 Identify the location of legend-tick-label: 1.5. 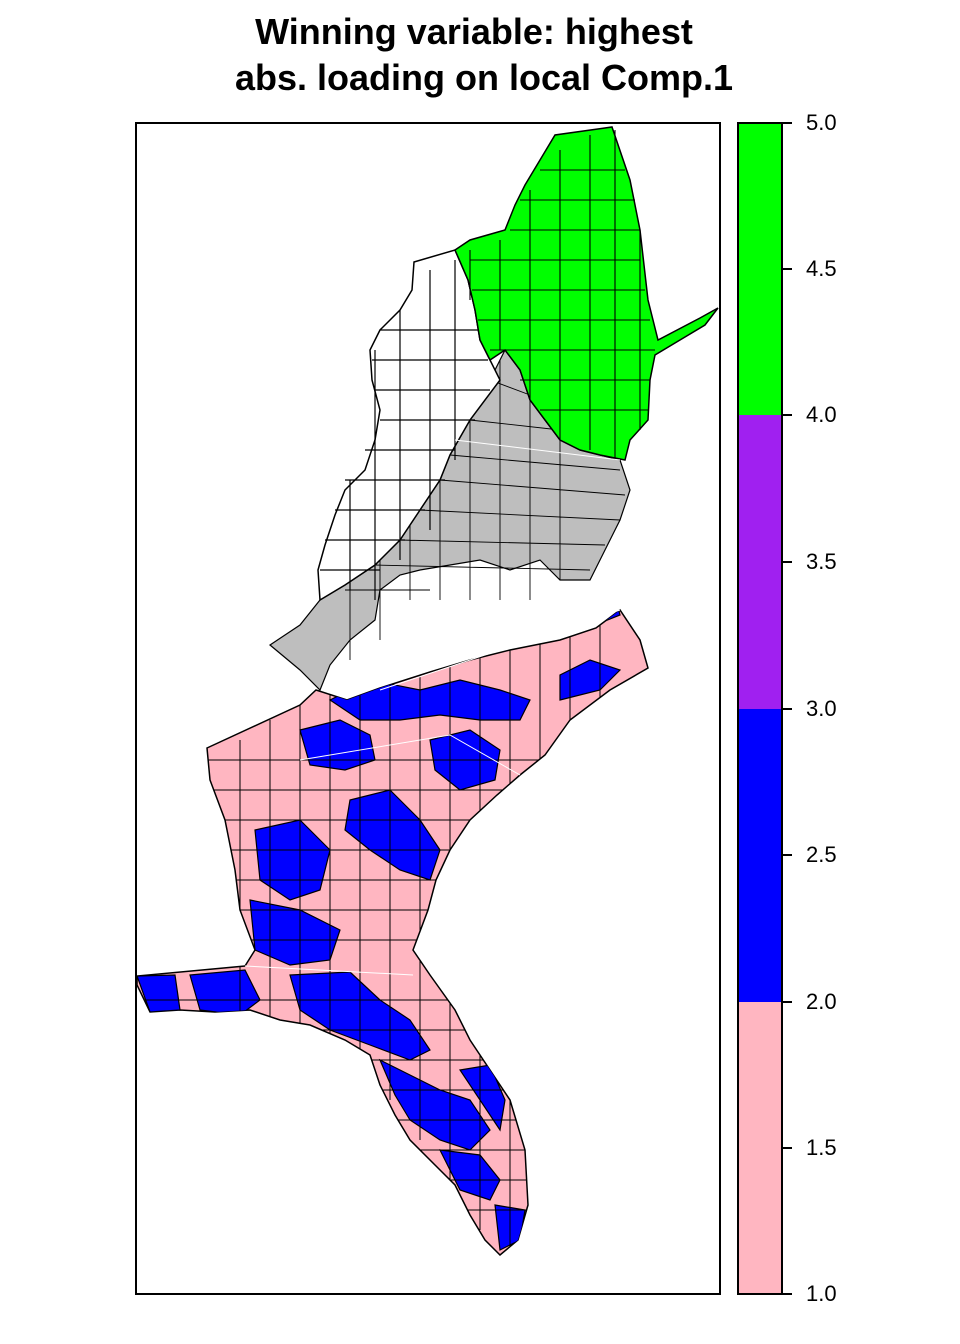
(821, 1148).